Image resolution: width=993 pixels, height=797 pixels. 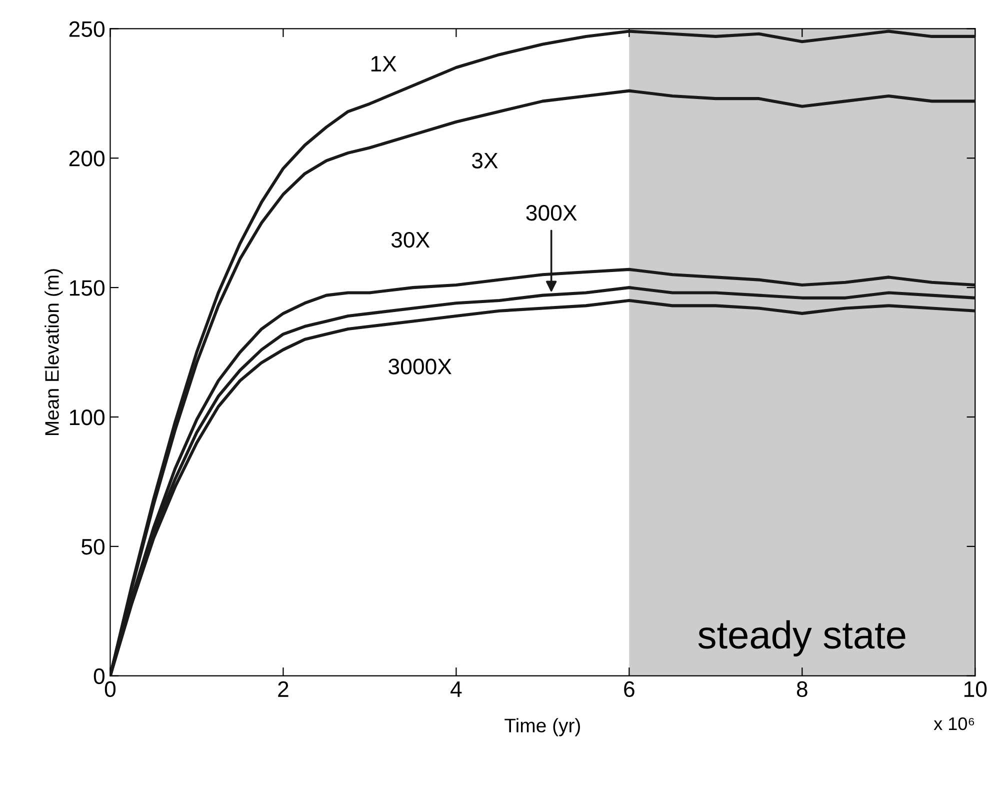 I want to click on x-tick-label: 10, so click(x=975, y=689).